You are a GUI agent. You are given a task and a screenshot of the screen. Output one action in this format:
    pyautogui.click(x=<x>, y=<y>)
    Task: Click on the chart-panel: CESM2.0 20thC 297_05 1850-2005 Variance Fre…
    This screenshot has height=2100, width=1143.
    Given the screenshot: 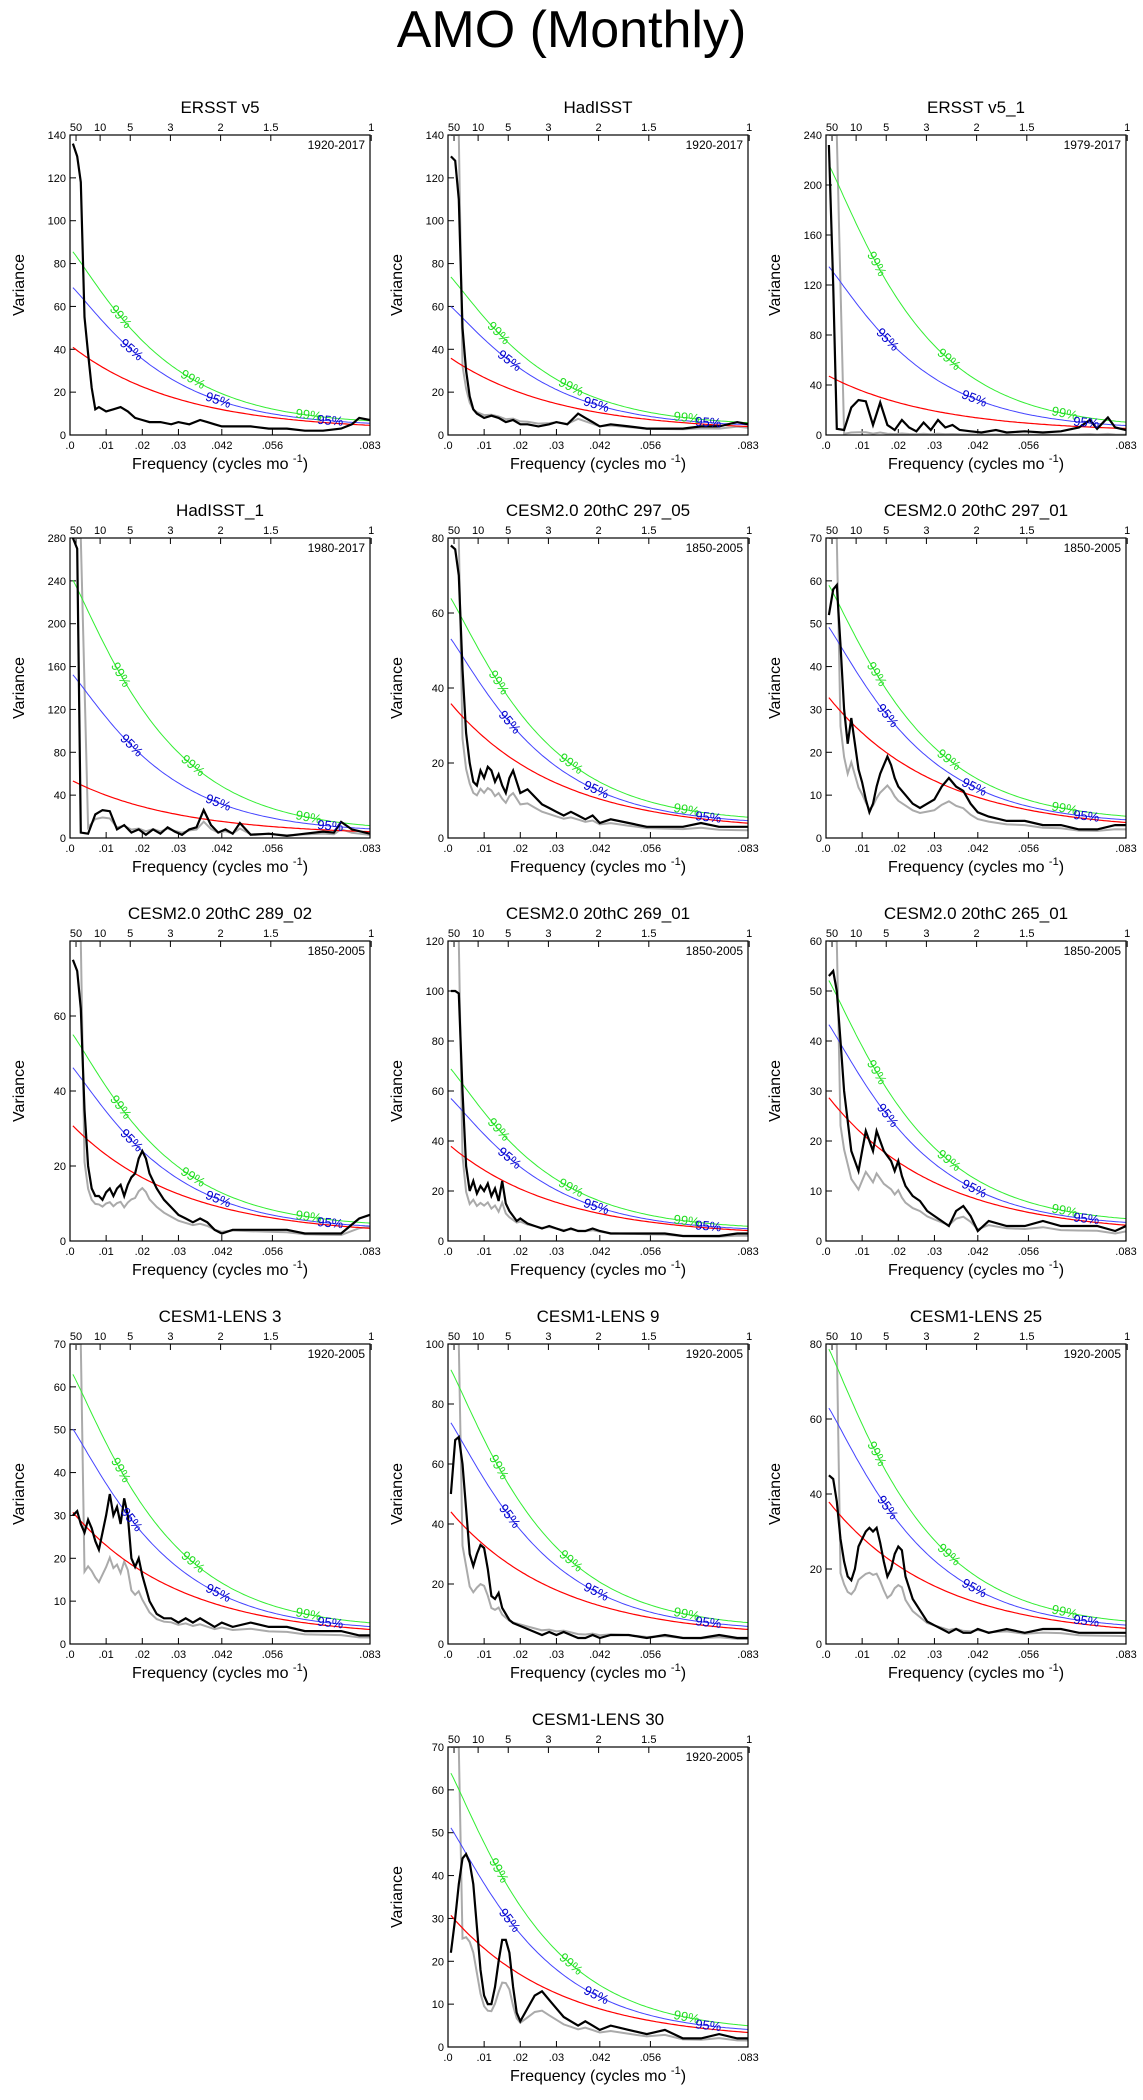 What is the action you would take?
    pyautogui.click(x=574, y=688)
    